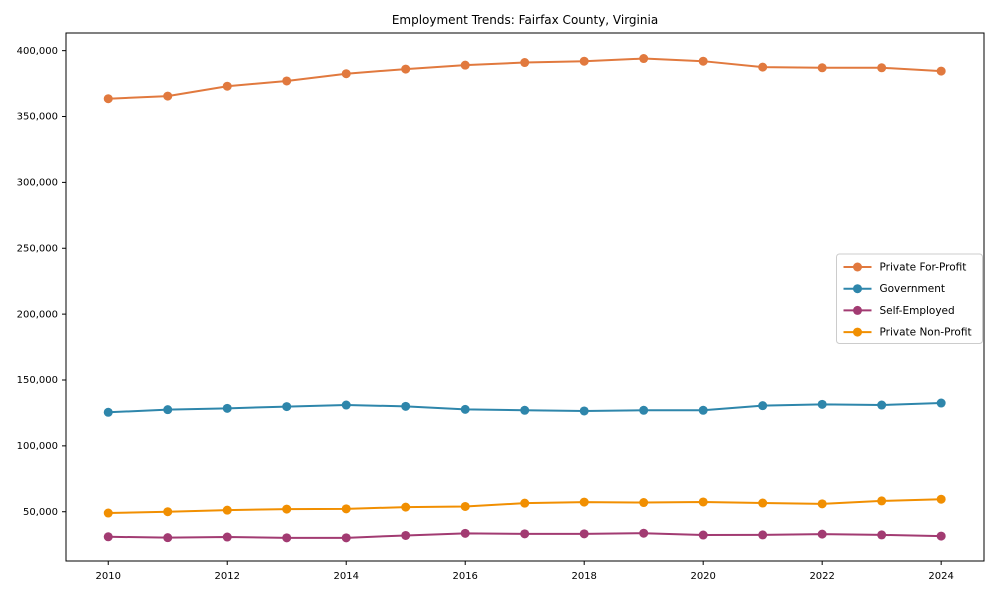 This screenshot has height=600, width=1000. I want to click on legend-item: Private For-Profit, so click(905, 267).